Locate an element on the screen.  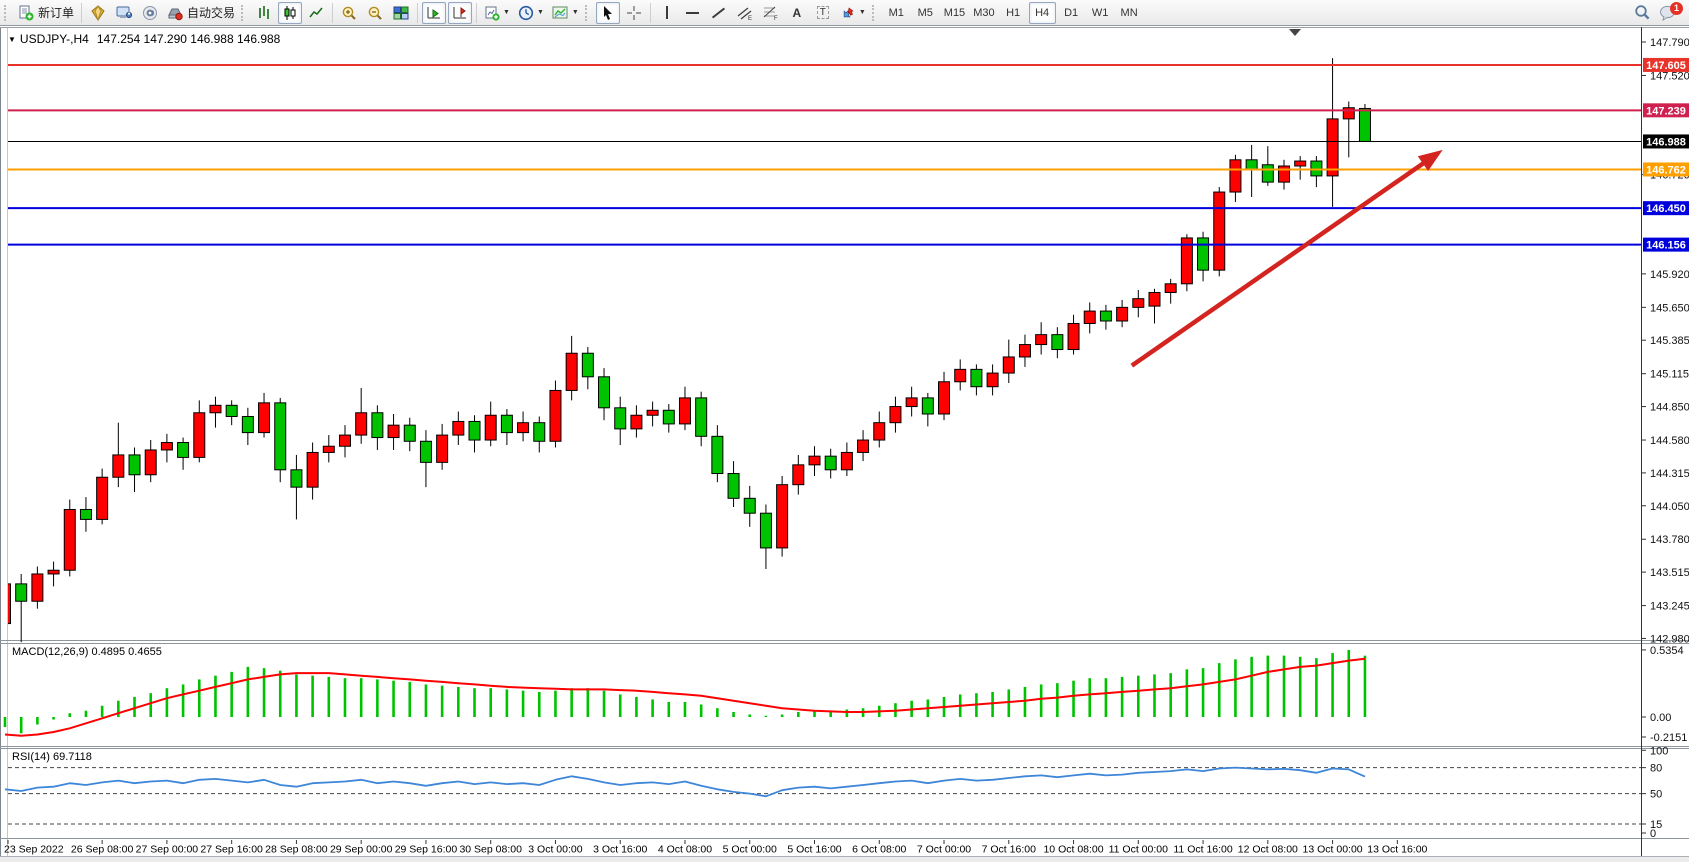
timeframes-dropdown-button: ▼ is located at coordinates (531, 13).